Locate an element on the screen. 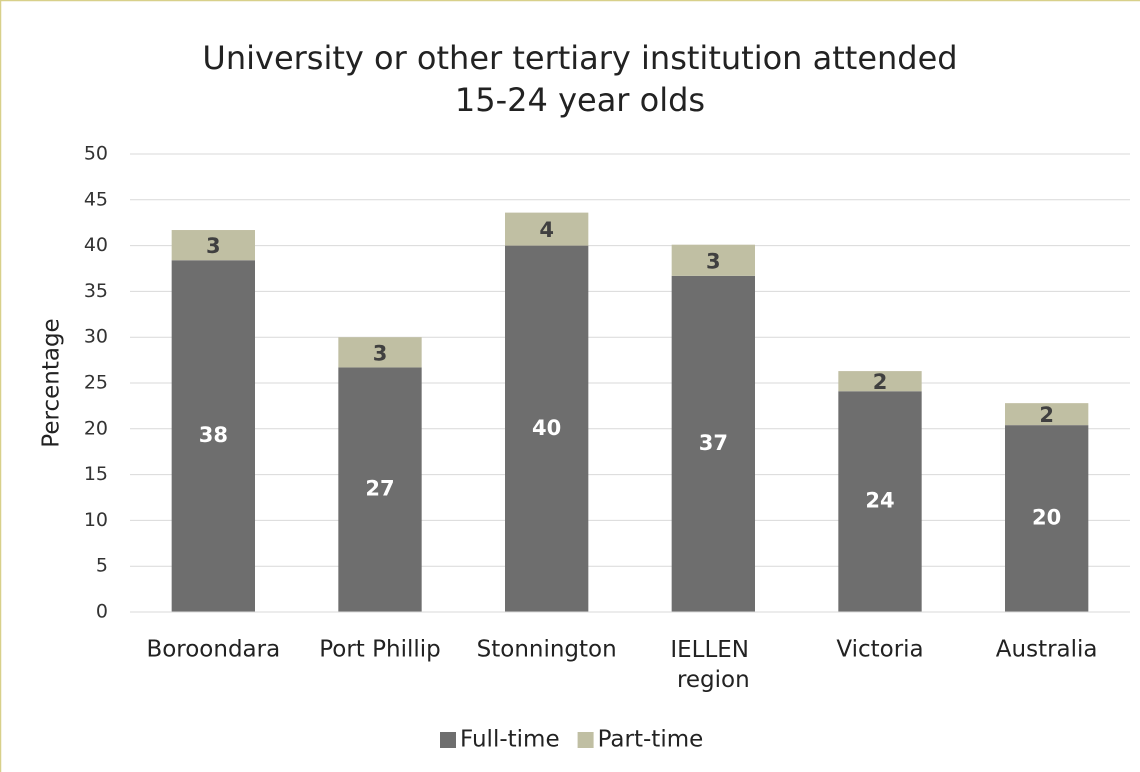 The height and width of the screenshot is (772, 1140). y-tick-label: 0 is located at coordinates (102, 612).